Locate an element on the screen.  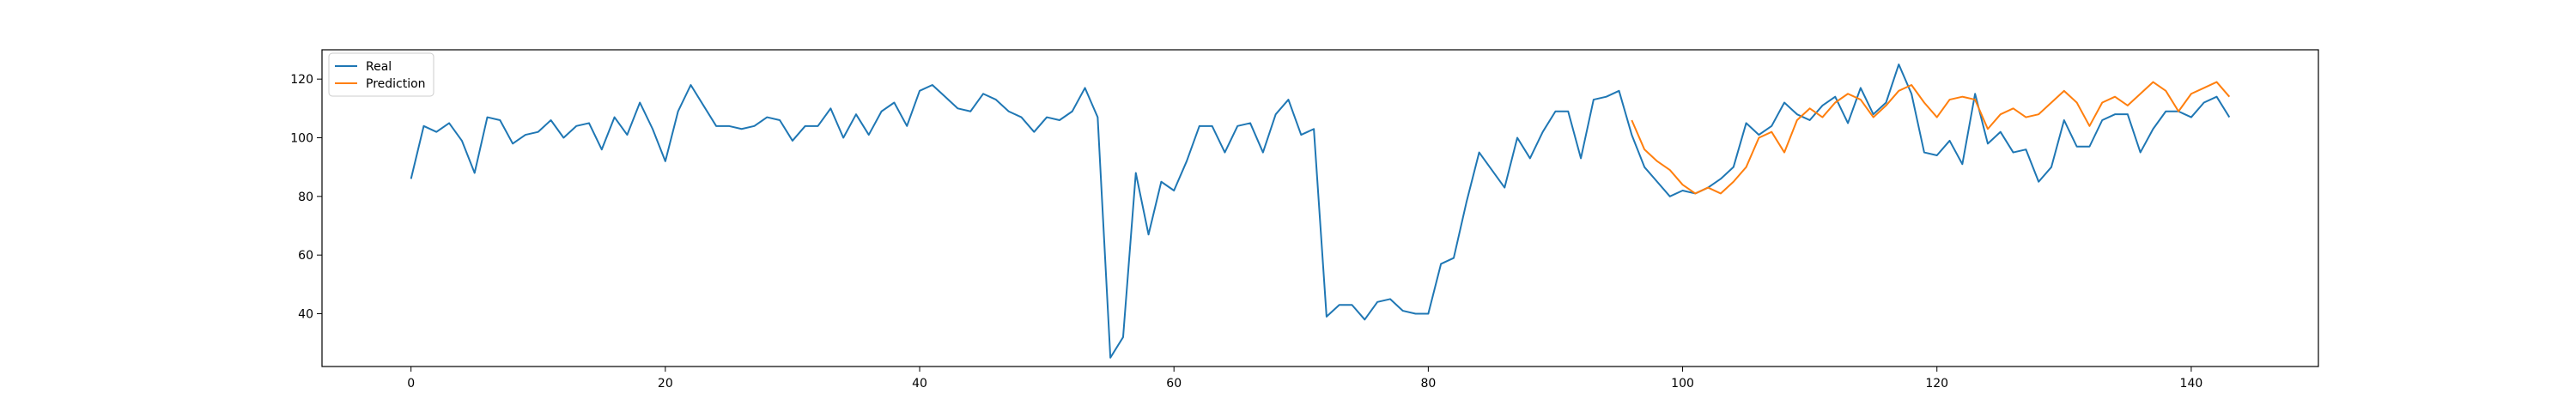
y-axis: 40 60 80 100 120 is located at coordinates (306, 197).